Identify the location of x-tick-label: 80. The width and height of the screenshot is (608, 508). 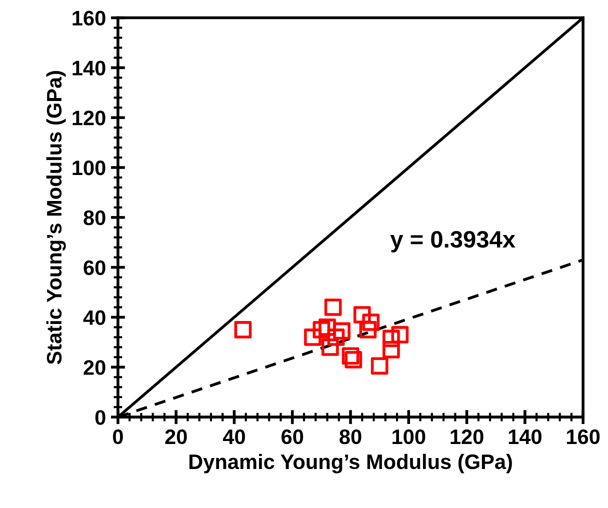
(351, 436).